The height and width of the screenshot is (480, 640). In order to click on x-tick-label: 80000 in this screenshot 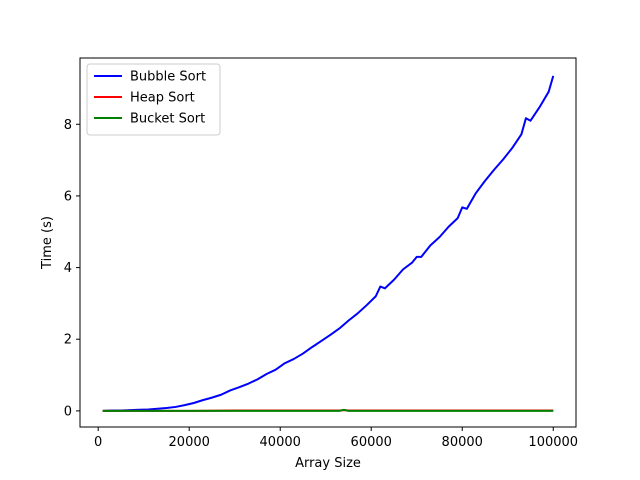, I will do `click(462, 442)`.